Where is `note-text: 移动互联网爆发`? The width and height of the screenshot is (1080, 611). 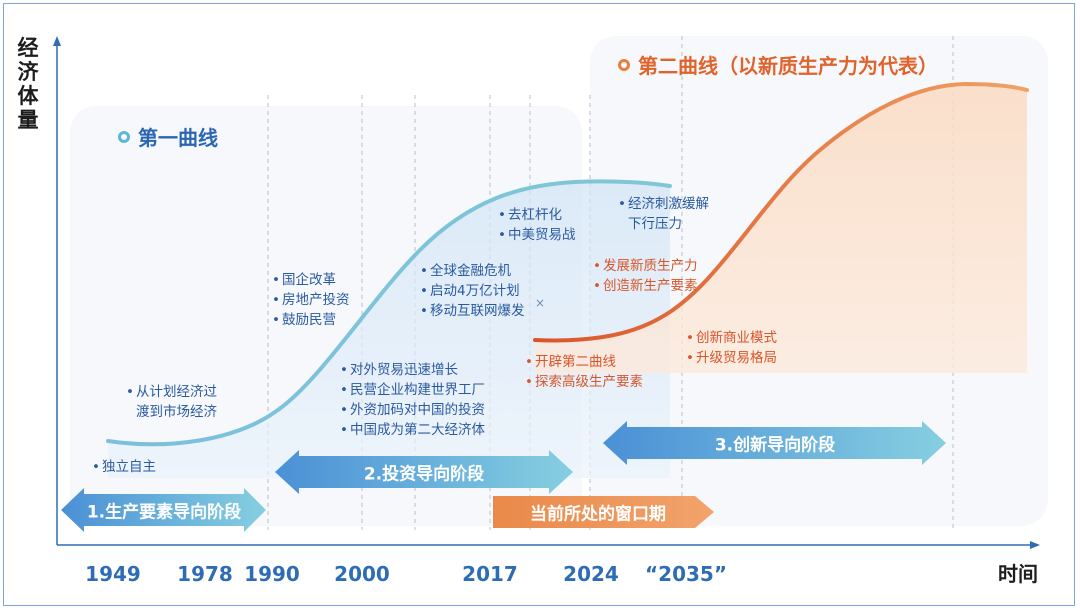 note-text: 移动互联网爆发 is located at coordinates (477, 311).